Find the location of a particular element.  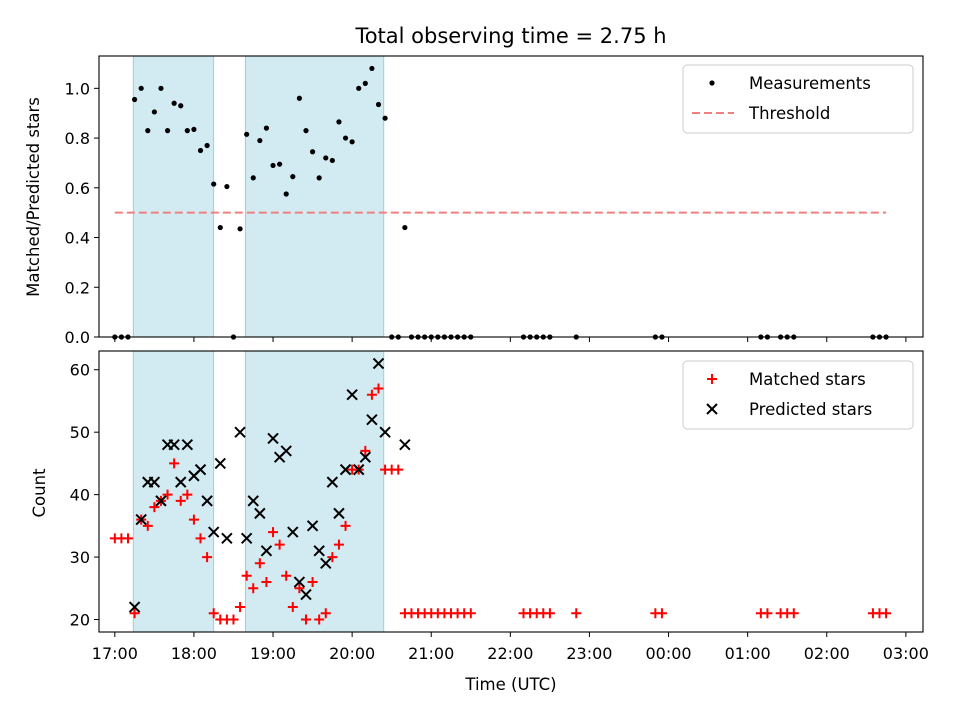

x-tick-label: 18:00 is located at coordinates (194, 653).